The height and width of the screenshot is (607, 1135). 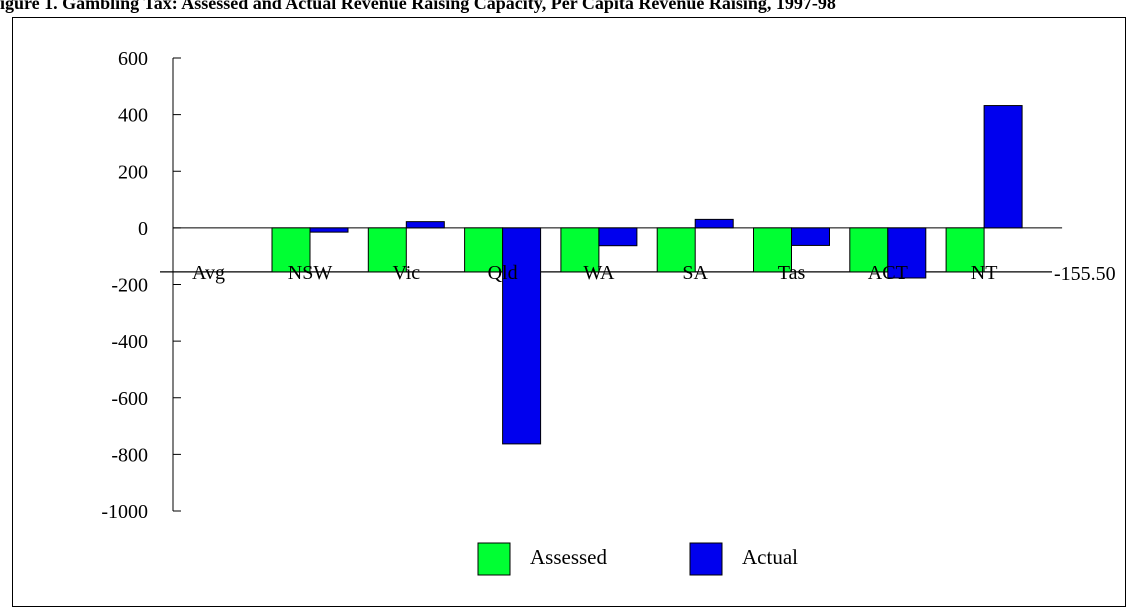 What do you see at coordinates (329, 230) in the screenshot?
I see `bar-actual-nsw` at bounding box center [329, 230].